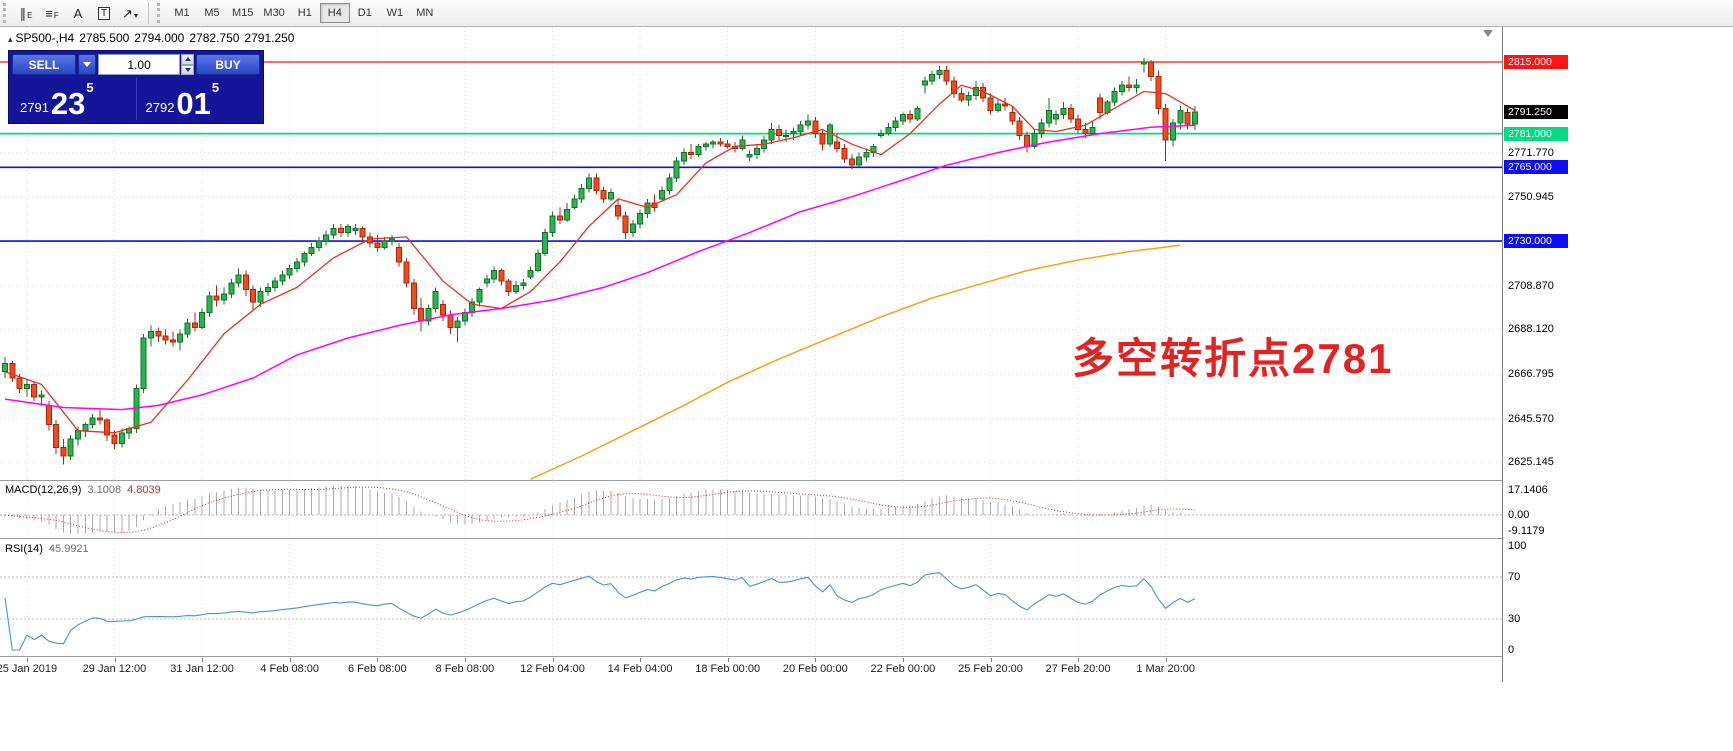  What do you see at coordinates (26, 13) in the screenshot?
I see `tool-equidistant-channel-button: ∥ E` at bounding box center [26, 13].